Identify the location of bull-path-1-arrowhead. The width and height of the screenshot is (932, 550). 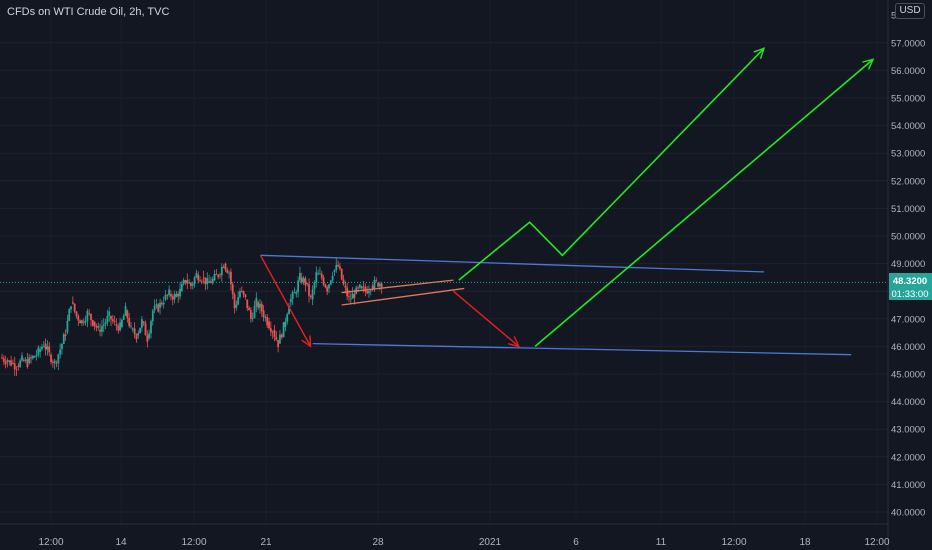
(759, 53).